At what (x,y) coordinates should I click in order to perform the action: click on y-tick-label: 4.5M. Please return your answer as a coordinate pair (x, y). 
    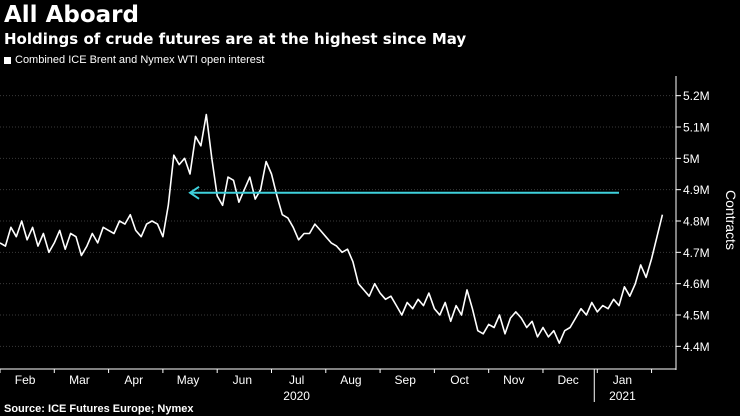
    Looking at the image, I should click on (696, 316).